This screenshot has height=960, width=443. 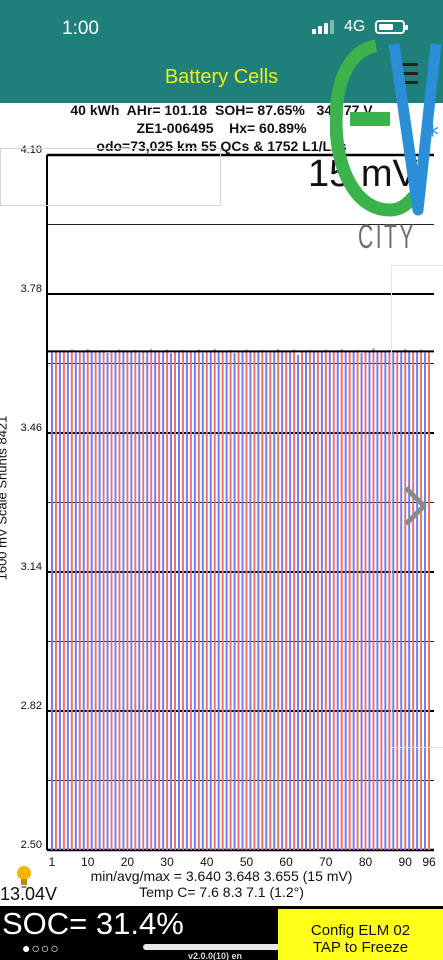 I want to click on lightbulb-icon, so click(x=24, y=877).